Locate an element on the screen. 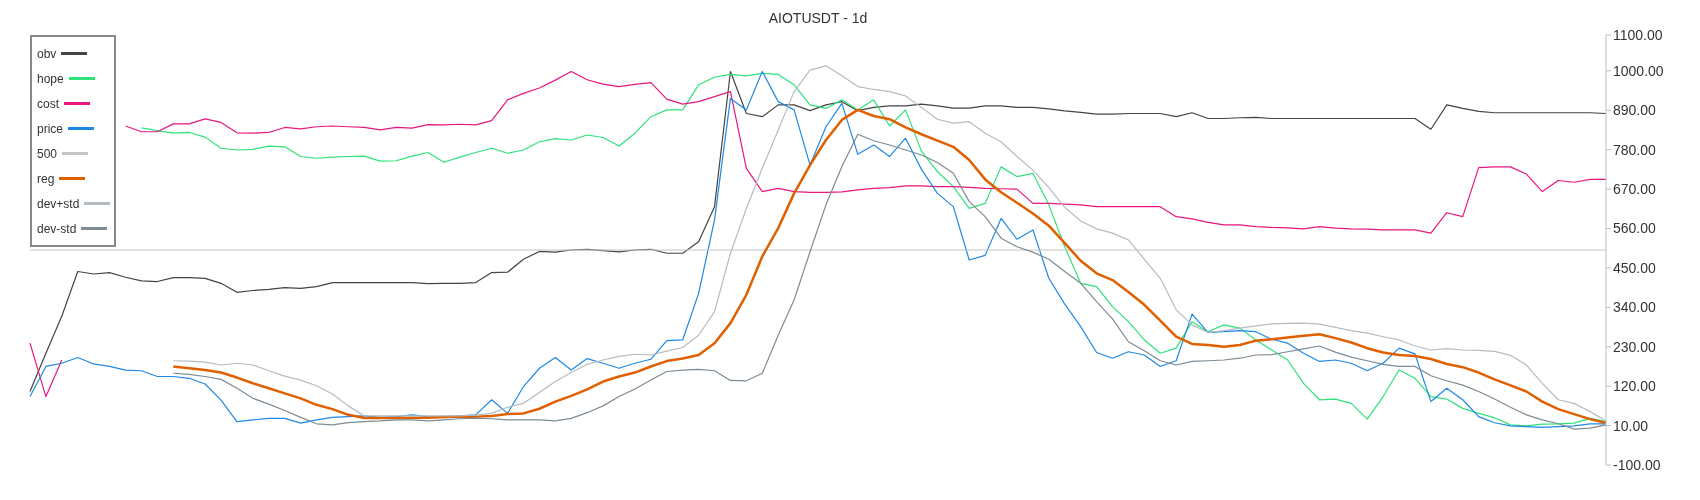 This screenshot has height=500, width=1700. y-tick-label: 450.00 is located at coordinates (1635, 267).